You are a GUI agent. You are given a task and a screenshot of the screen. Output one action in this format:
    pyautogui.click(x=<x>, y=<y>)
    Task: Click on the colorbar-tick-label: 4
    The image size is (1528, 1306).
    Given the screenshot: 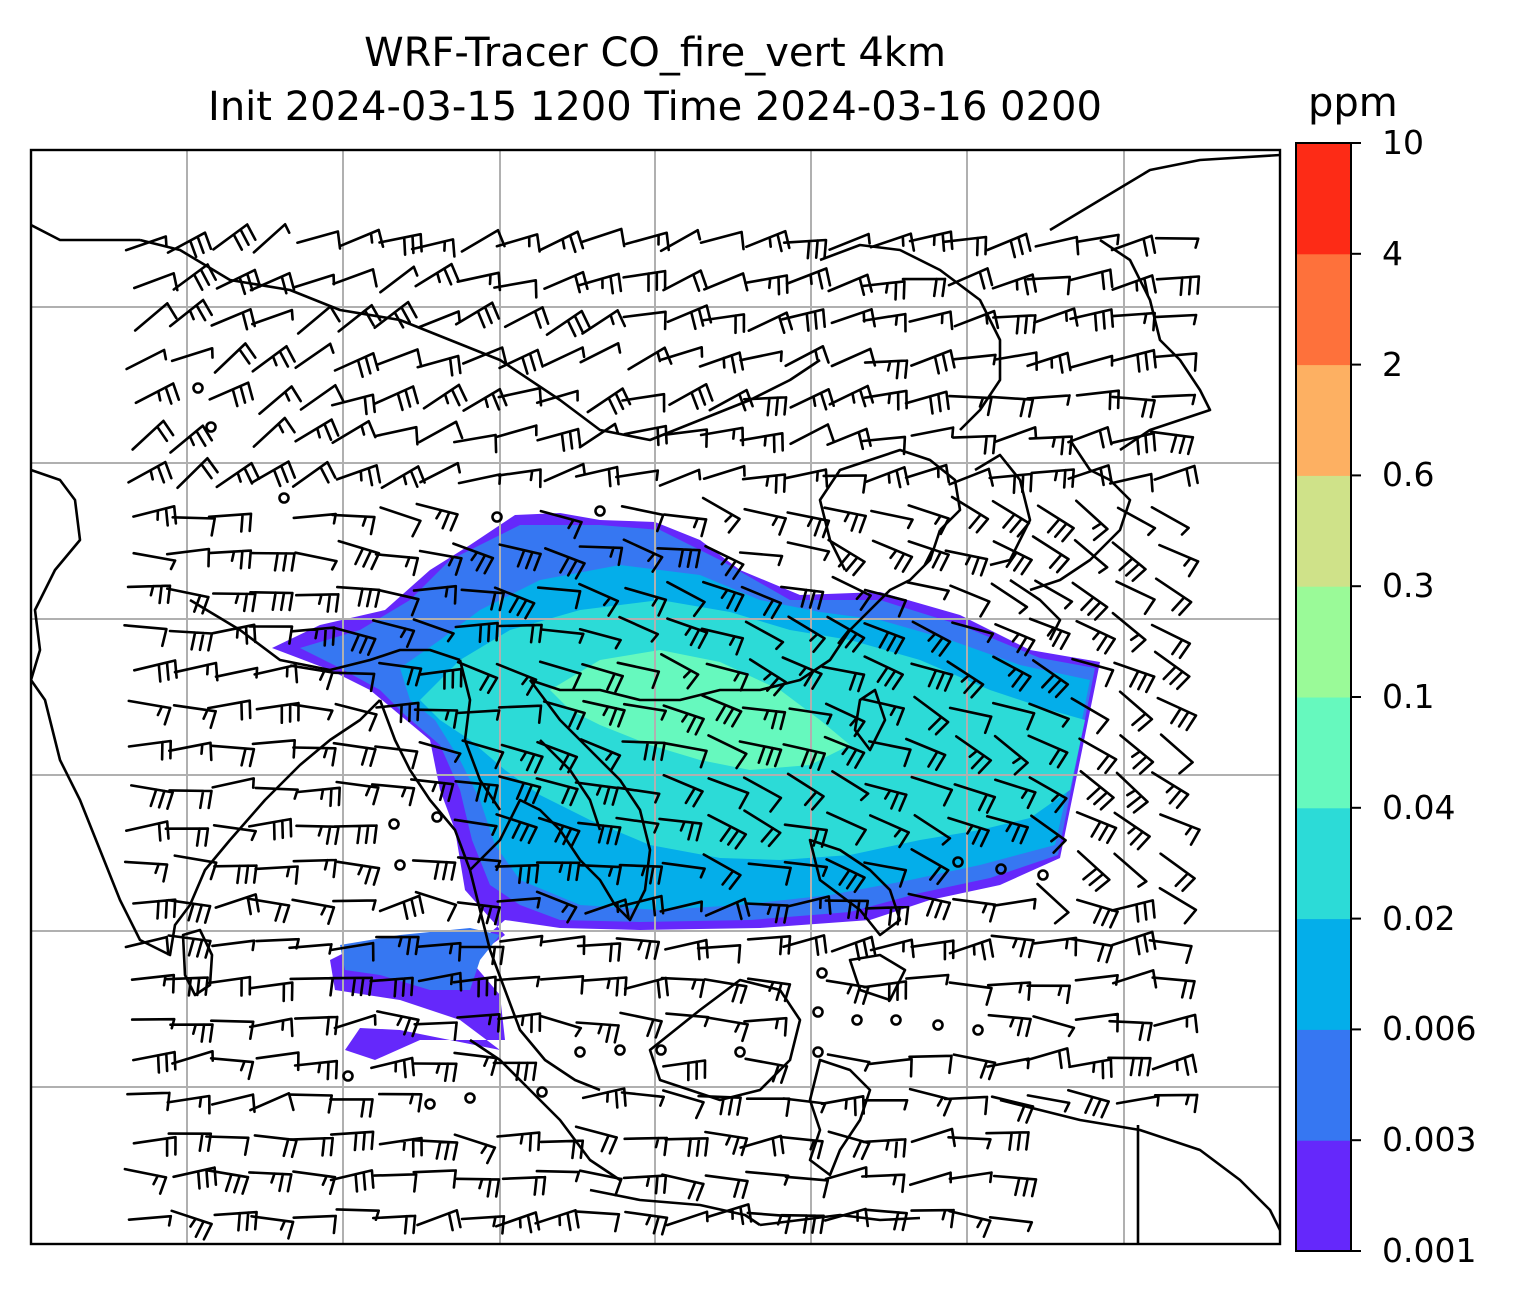 What is the action you would take?
    pyautogui.click(x=1392, y=253)
    